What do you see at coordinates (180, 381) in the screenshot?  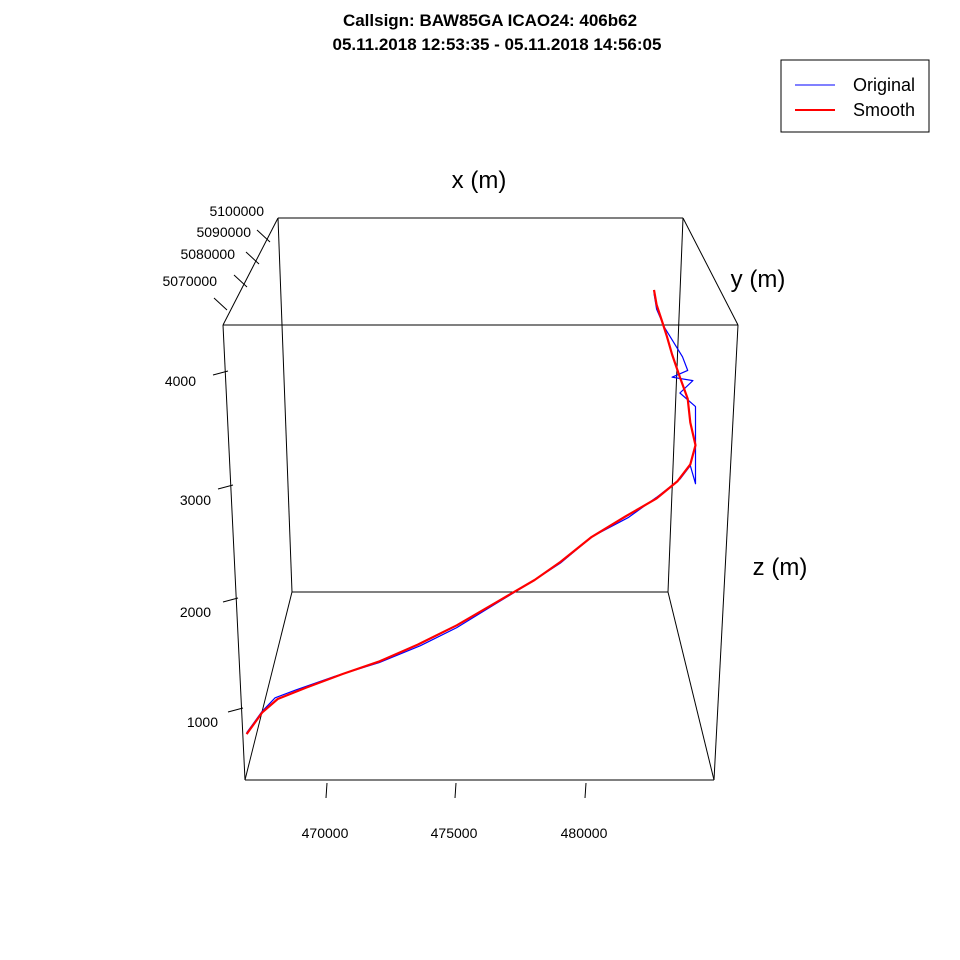 I see `z-tick-label: 4000` at bounding box center [180, 381].